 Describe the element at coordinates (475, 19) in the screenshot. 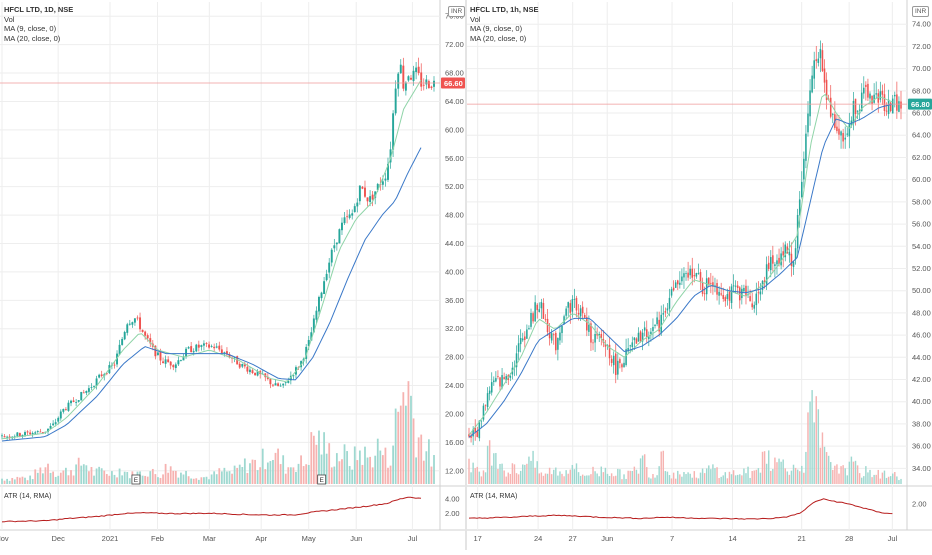

I see `right-legend-vol: Vol` at that location.